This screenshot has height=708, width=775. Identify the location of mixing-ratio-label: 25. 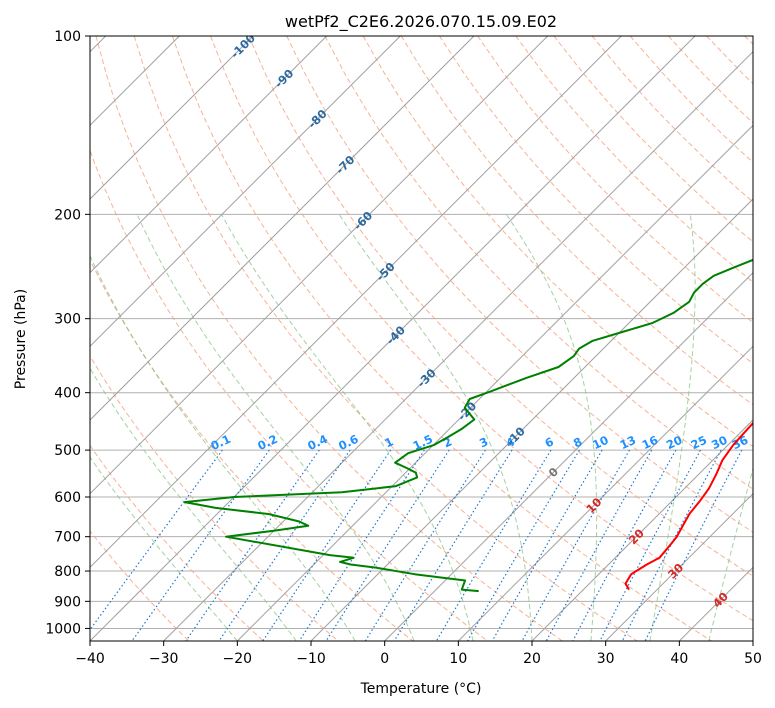
(699, 442).